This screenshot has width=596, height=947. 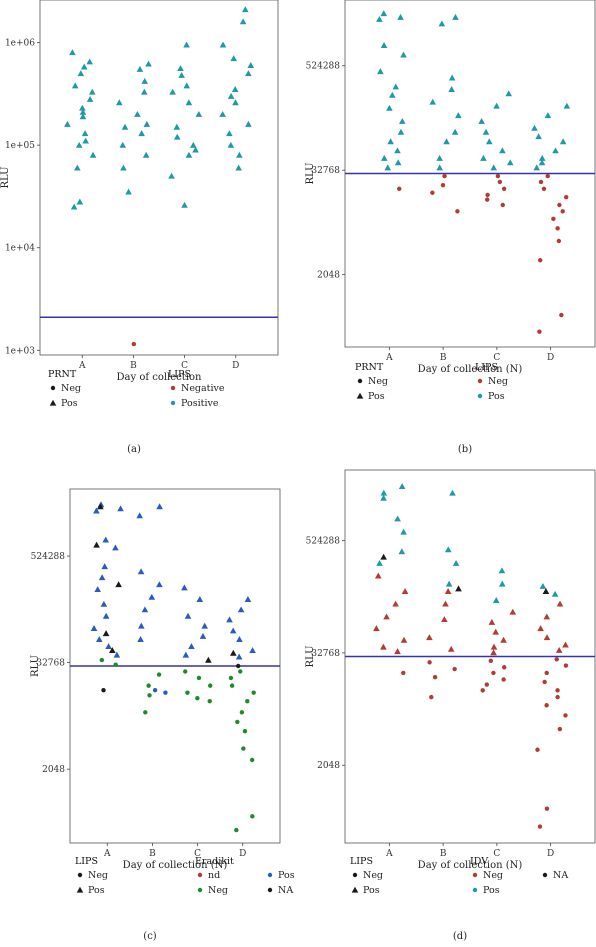 I want to click on legend-label: NA, so click(x=285, y=890).